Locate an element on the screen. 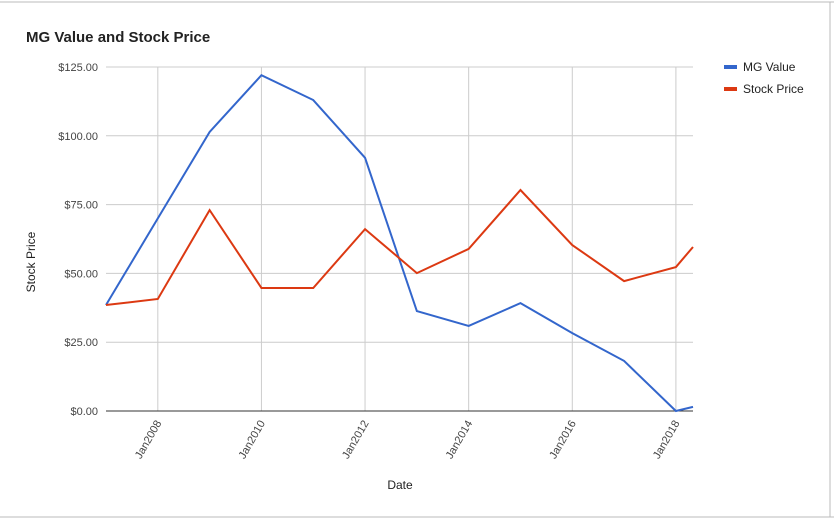 The width and height of the screenshot is (834, 526). legend-label: Stock Price is located at coordinates (773, 89).